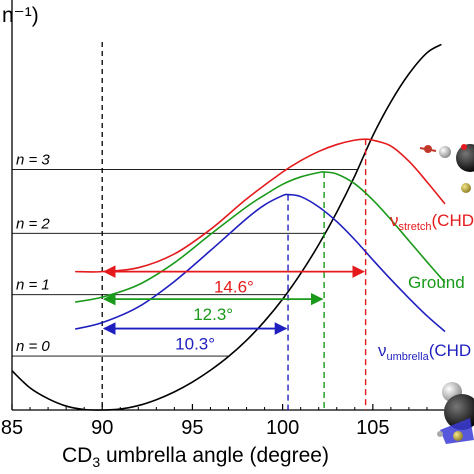 This screenshot has height=474, width=474. What do you see at coordinates (12, 428) in the screenshot?
I see `x-tick-label-0: 85` at bounding box center [12, 428].